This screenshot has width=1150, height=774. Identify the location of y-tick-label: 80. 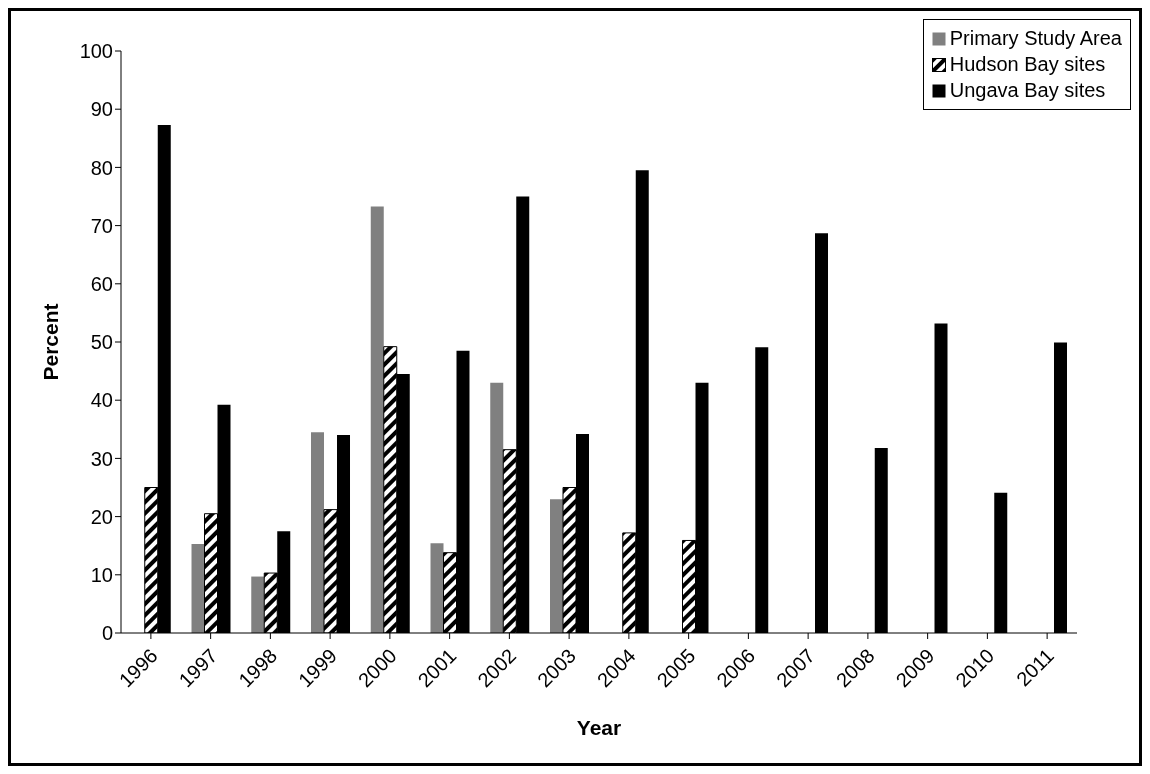
(101, 167).